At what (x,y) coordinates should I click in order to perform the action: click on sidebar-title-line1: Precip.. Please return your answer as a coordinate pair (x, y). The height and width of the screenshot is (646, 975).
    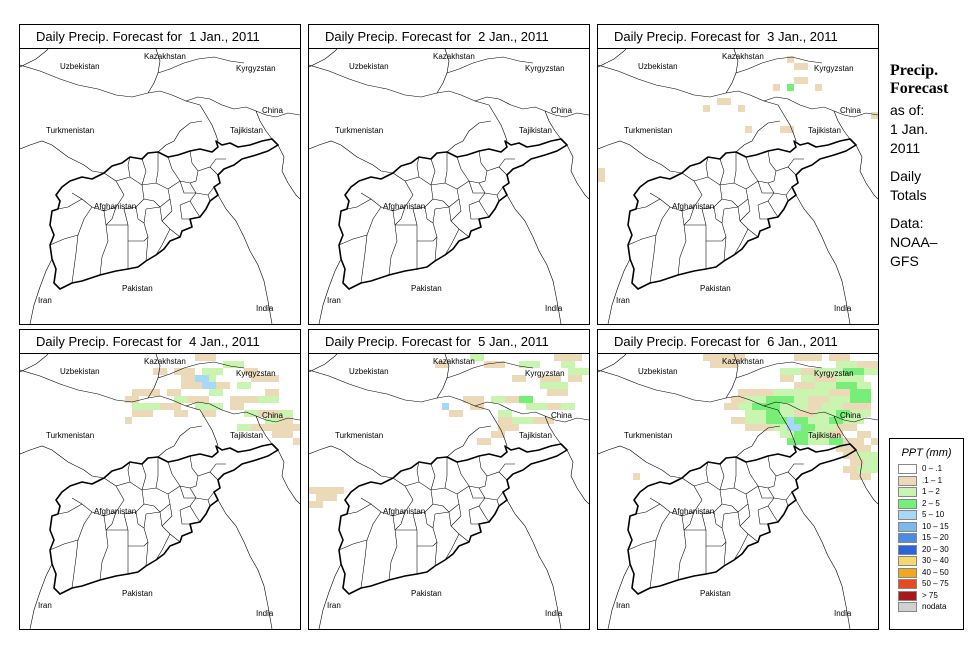
    Looking at the image, I should click on (914, 70).